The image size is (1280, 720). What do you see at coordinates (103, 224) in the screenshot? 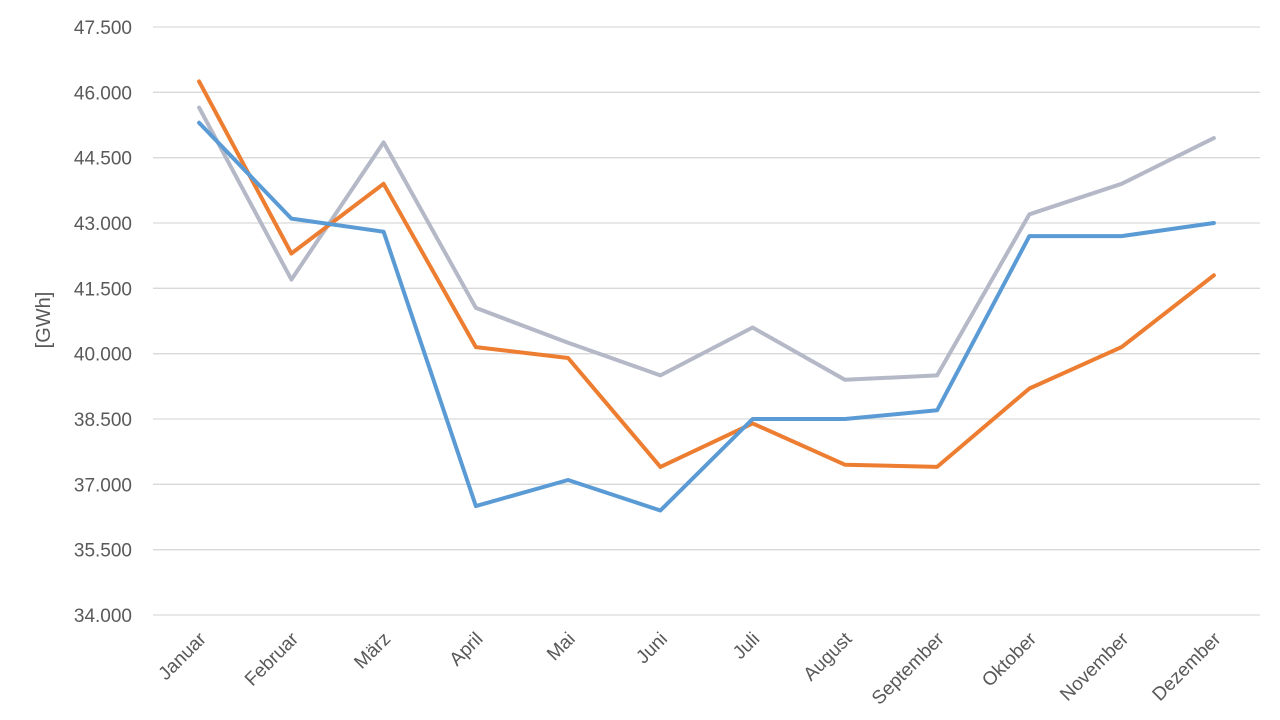
I see `y-tick-label: 43.000` at bounding box center [103, 224].